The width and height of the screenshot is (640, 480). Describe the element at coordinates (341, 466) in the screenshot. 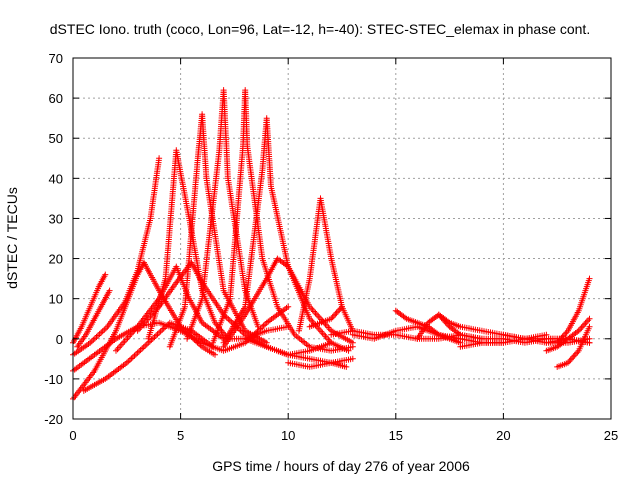

I see `x-axis-label: GPS time / hours of day 276 of year 2006` at that location.